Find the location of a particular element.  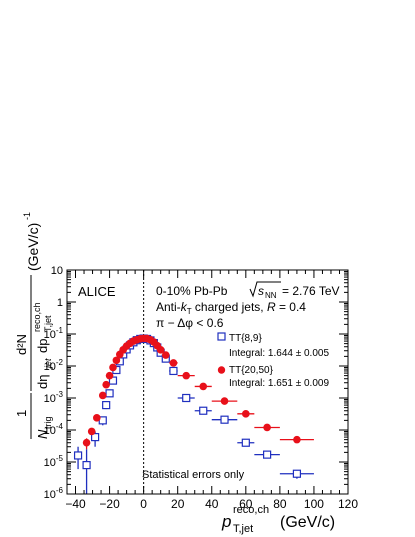

annotation-line1-pre: 0-10% Pb-Pb is located at coordinates (192, 291).